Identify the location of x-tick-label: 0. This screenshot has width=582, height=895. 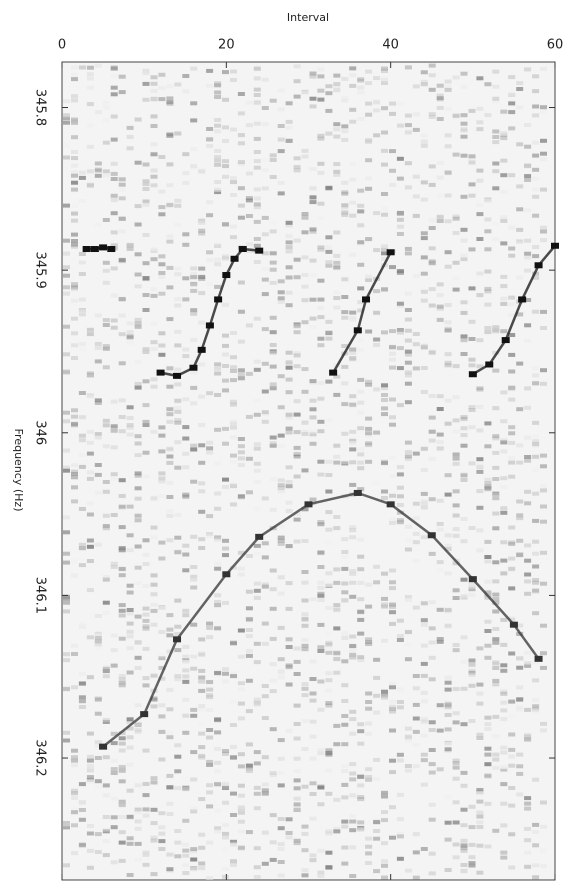
(62, 45).